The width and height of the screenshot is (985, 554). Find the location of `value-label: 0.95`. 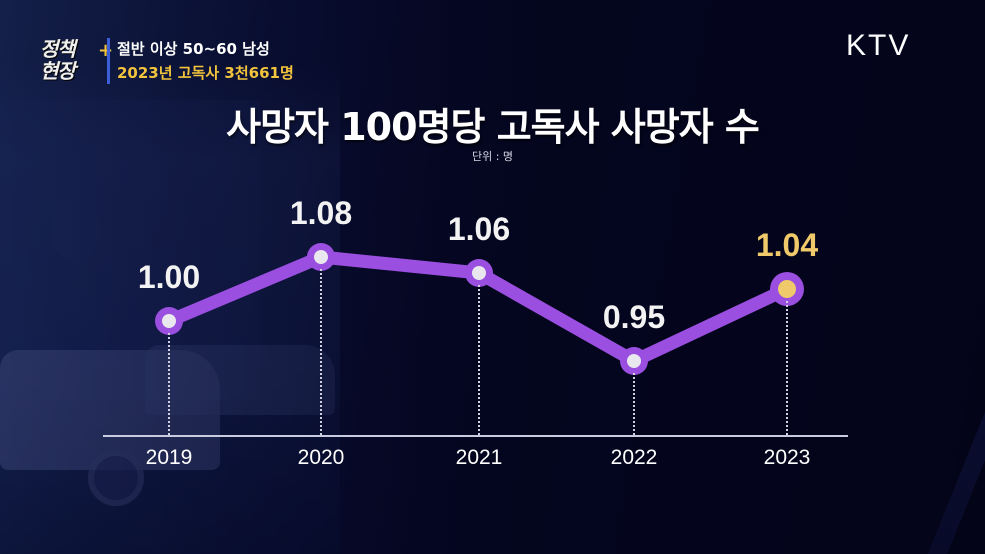

value-label: 0.95 is located at coordinates (634, 317).